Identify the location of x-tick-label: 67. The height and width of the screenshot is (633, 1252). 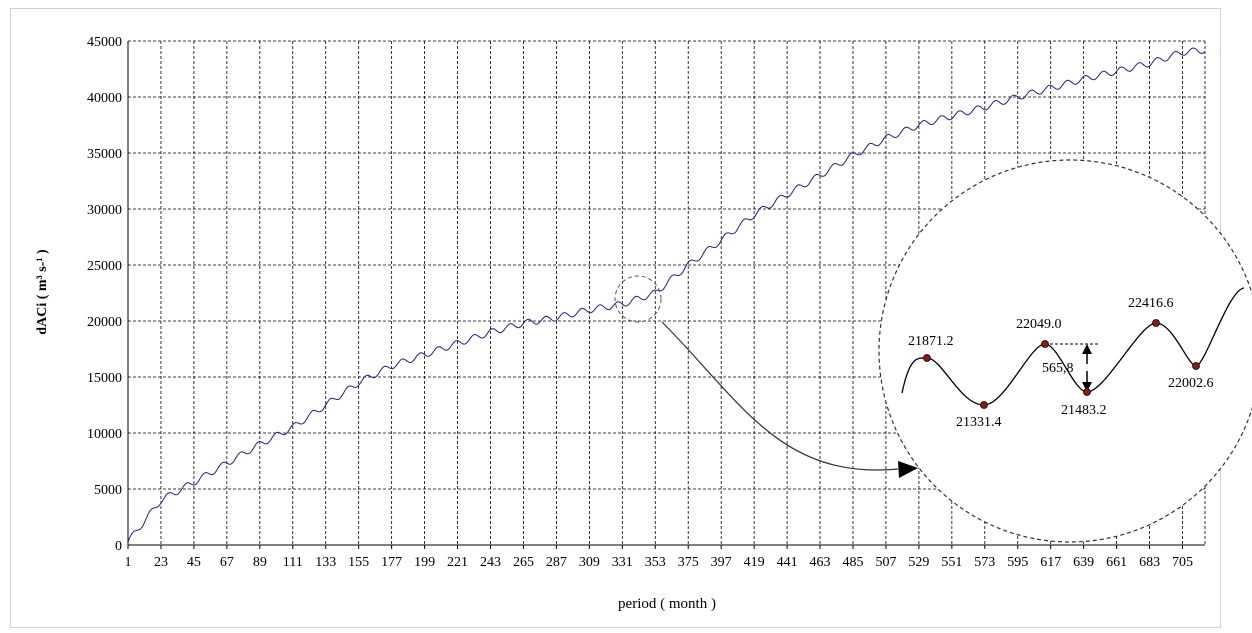
(227, 562).